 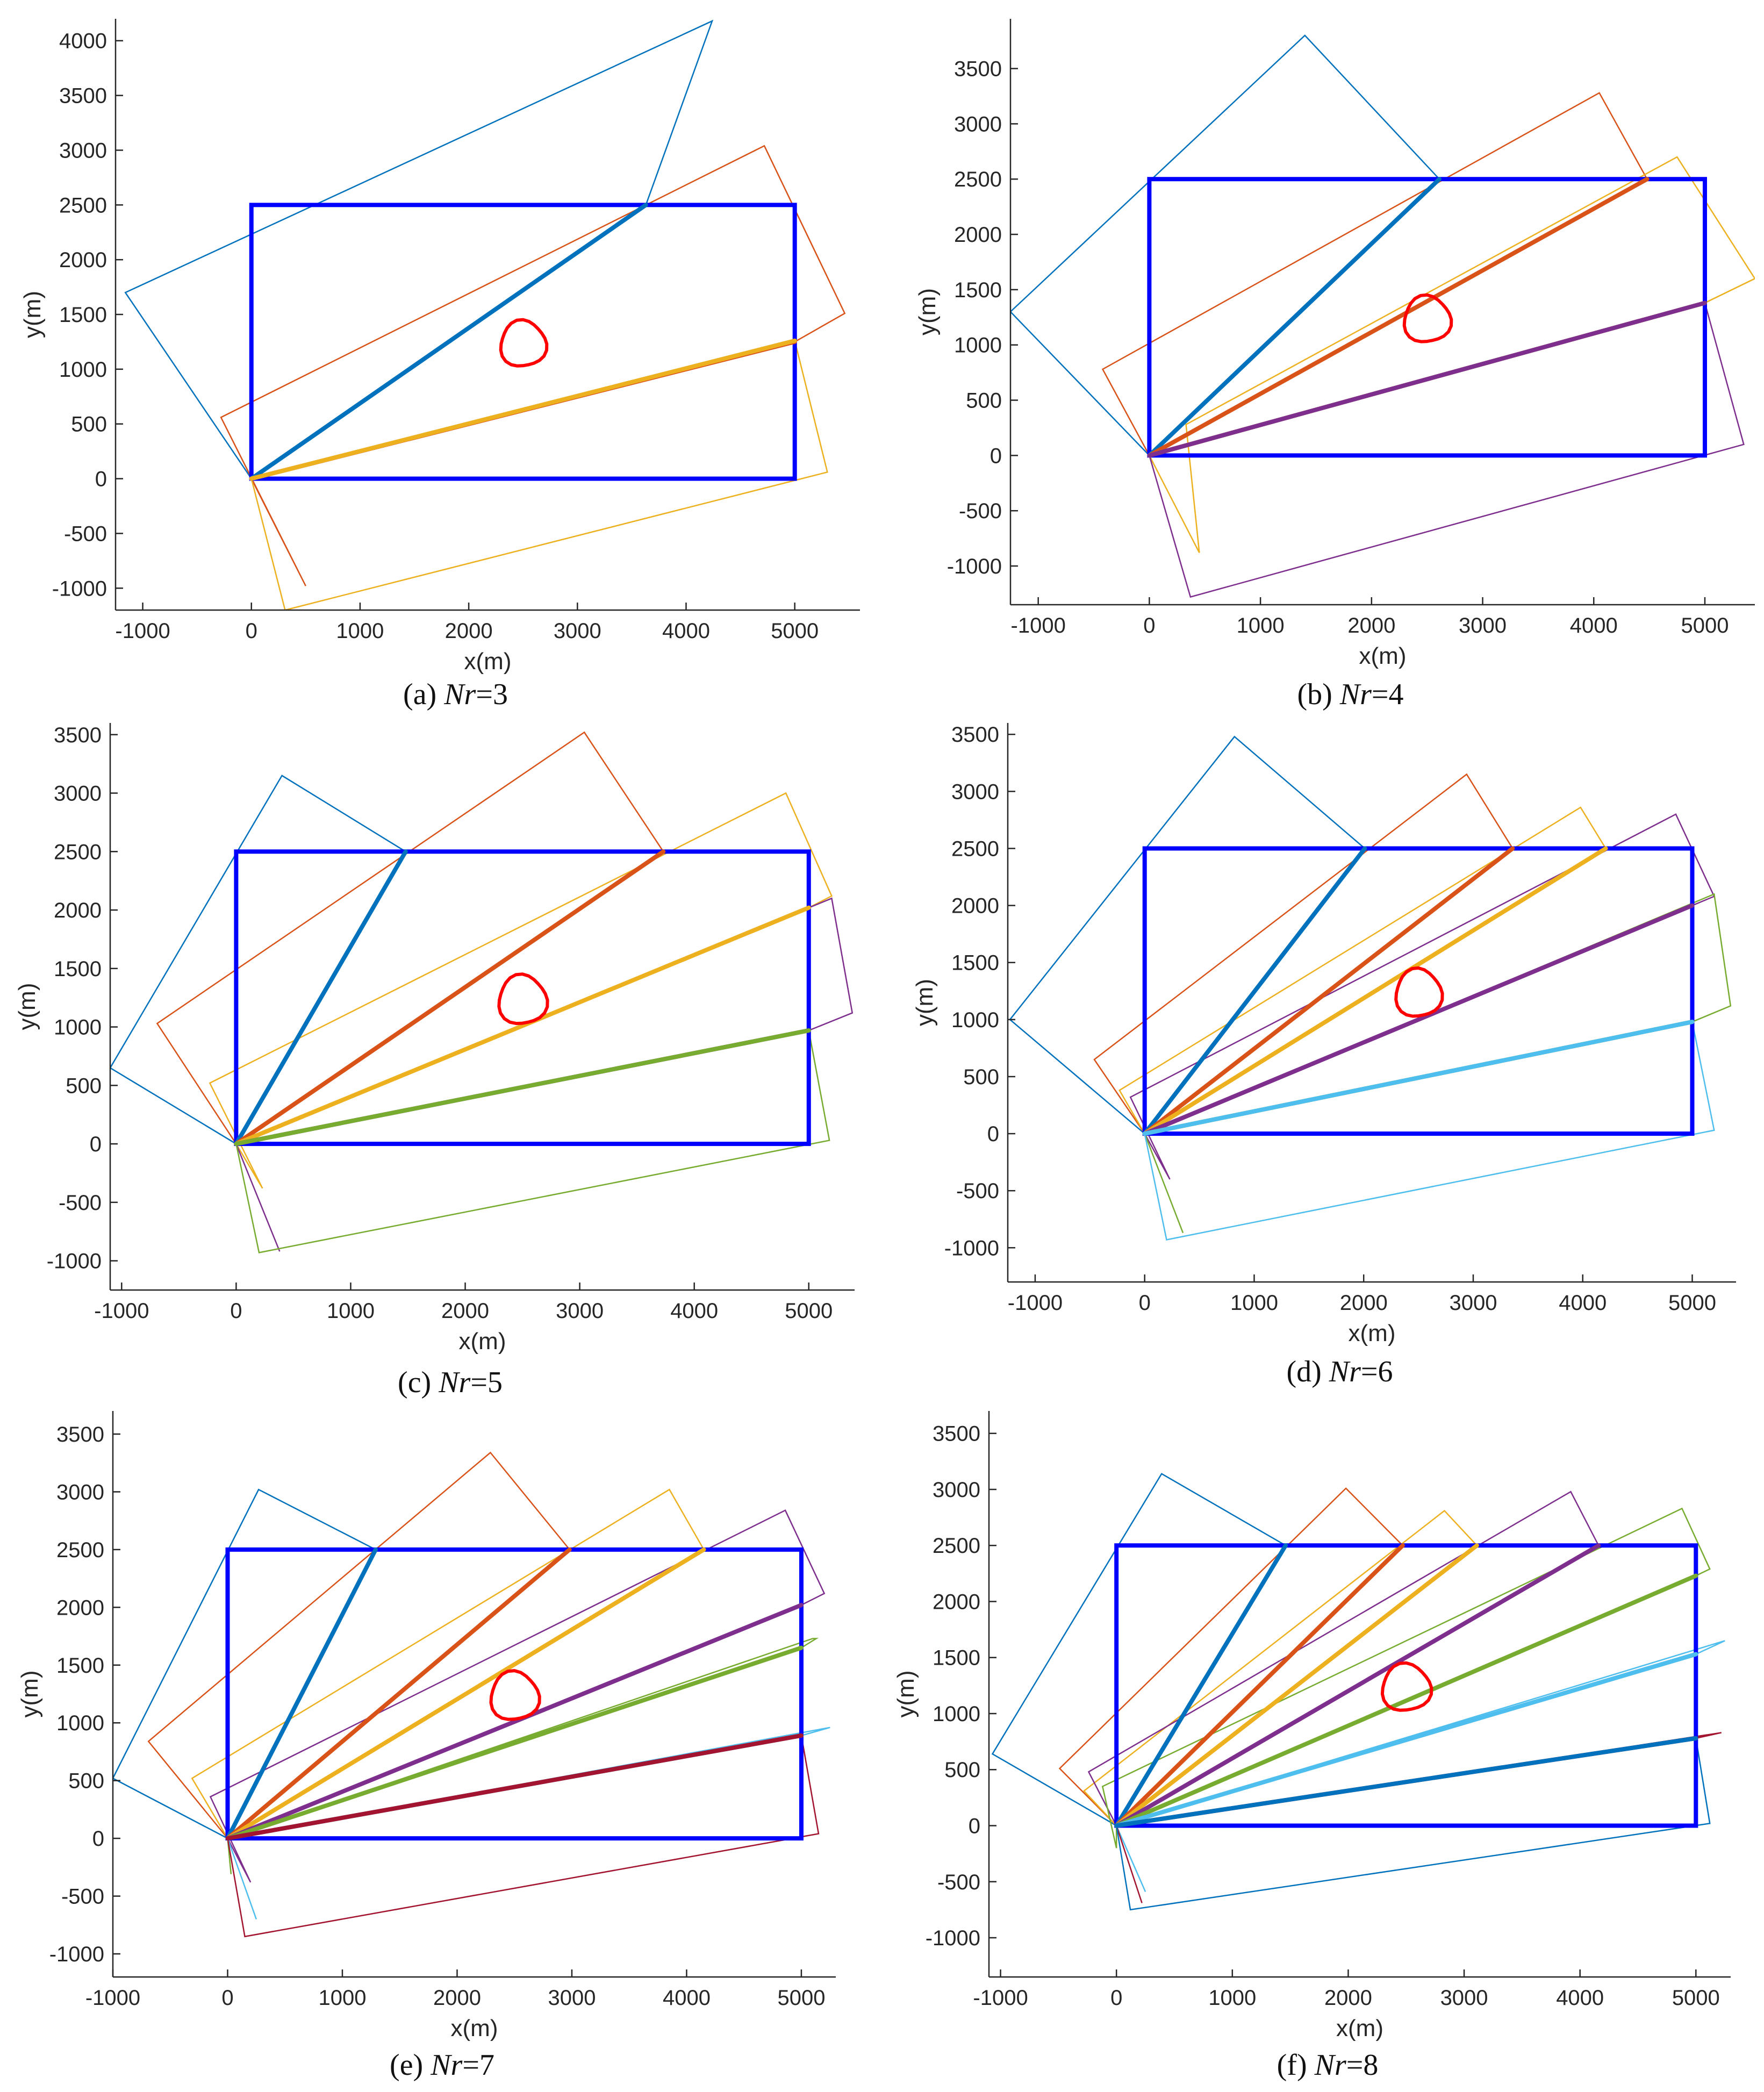 I want to click on panel-caption: (b) Nr=4, so click(x=1350, y=694).